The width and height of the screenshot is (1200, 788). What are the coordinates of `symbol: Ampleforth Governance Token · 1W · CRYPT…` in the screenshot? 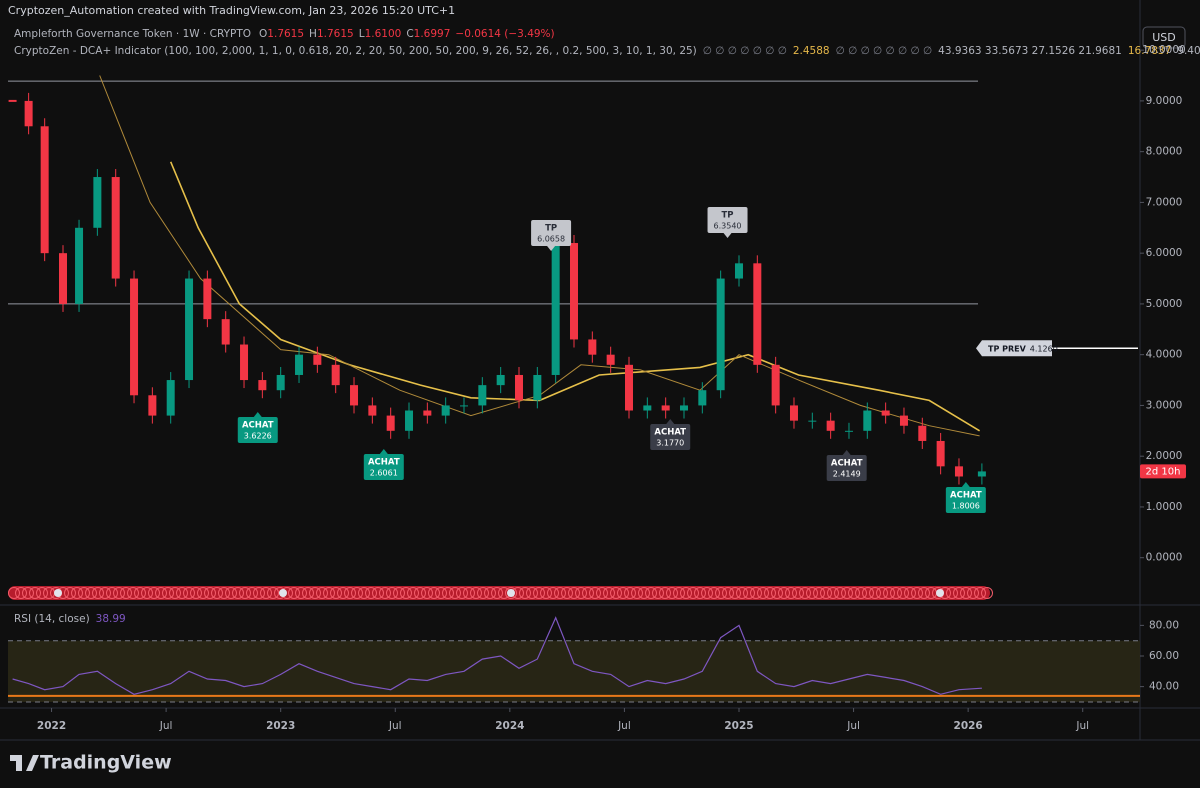 It's located at (132, 34).